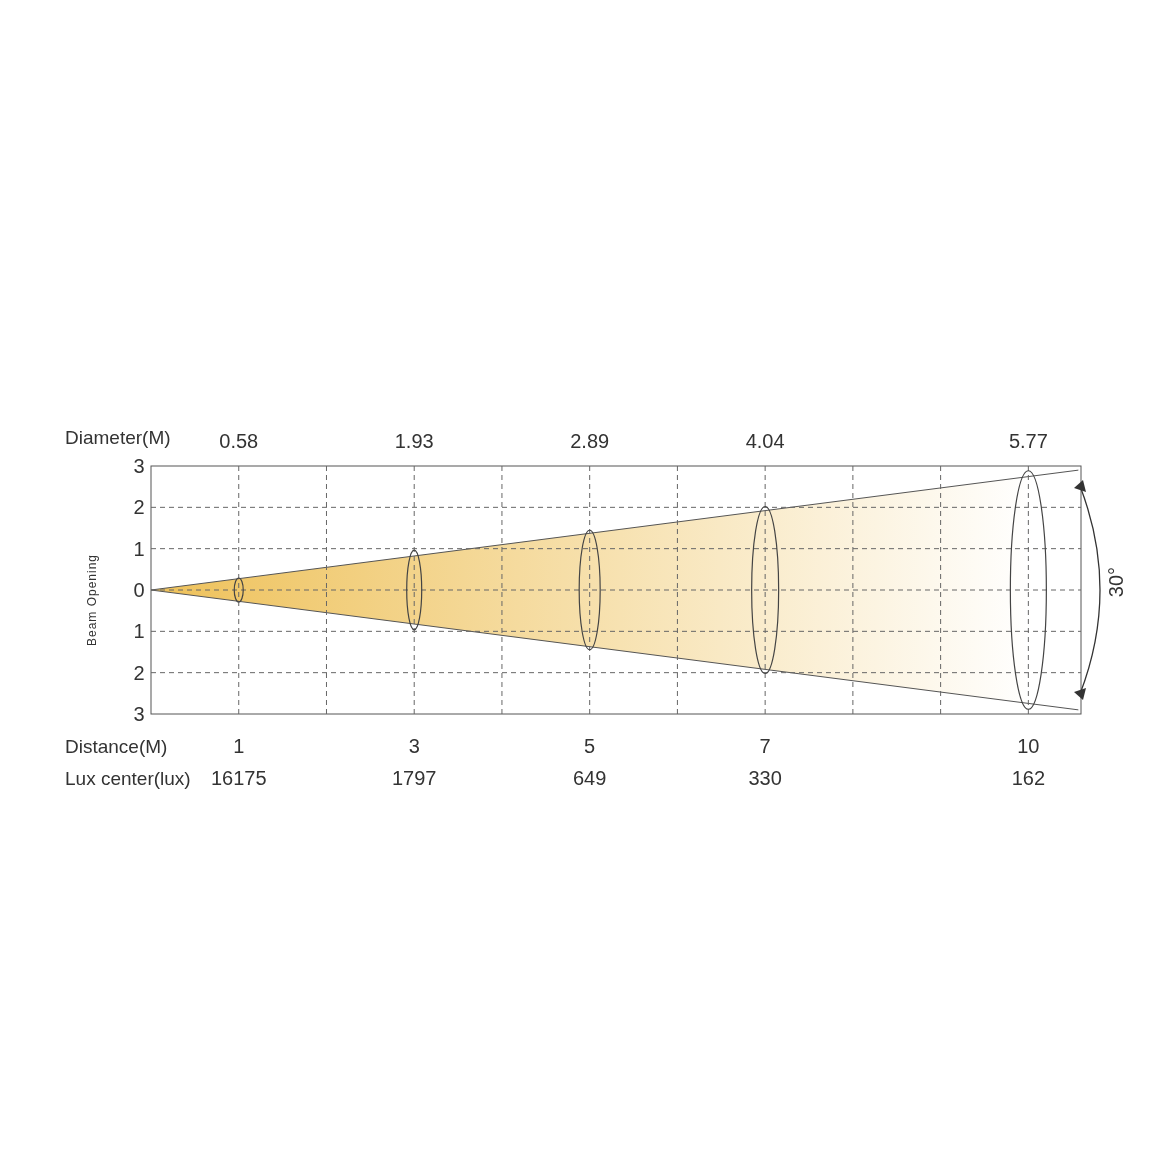 Image resolution: width=1157 pixels, height=1157 pixels. What do you see at coordinates (1028, 441) in the screenshot?
I see `text: 5.77` at bounding box center [1028, 441].